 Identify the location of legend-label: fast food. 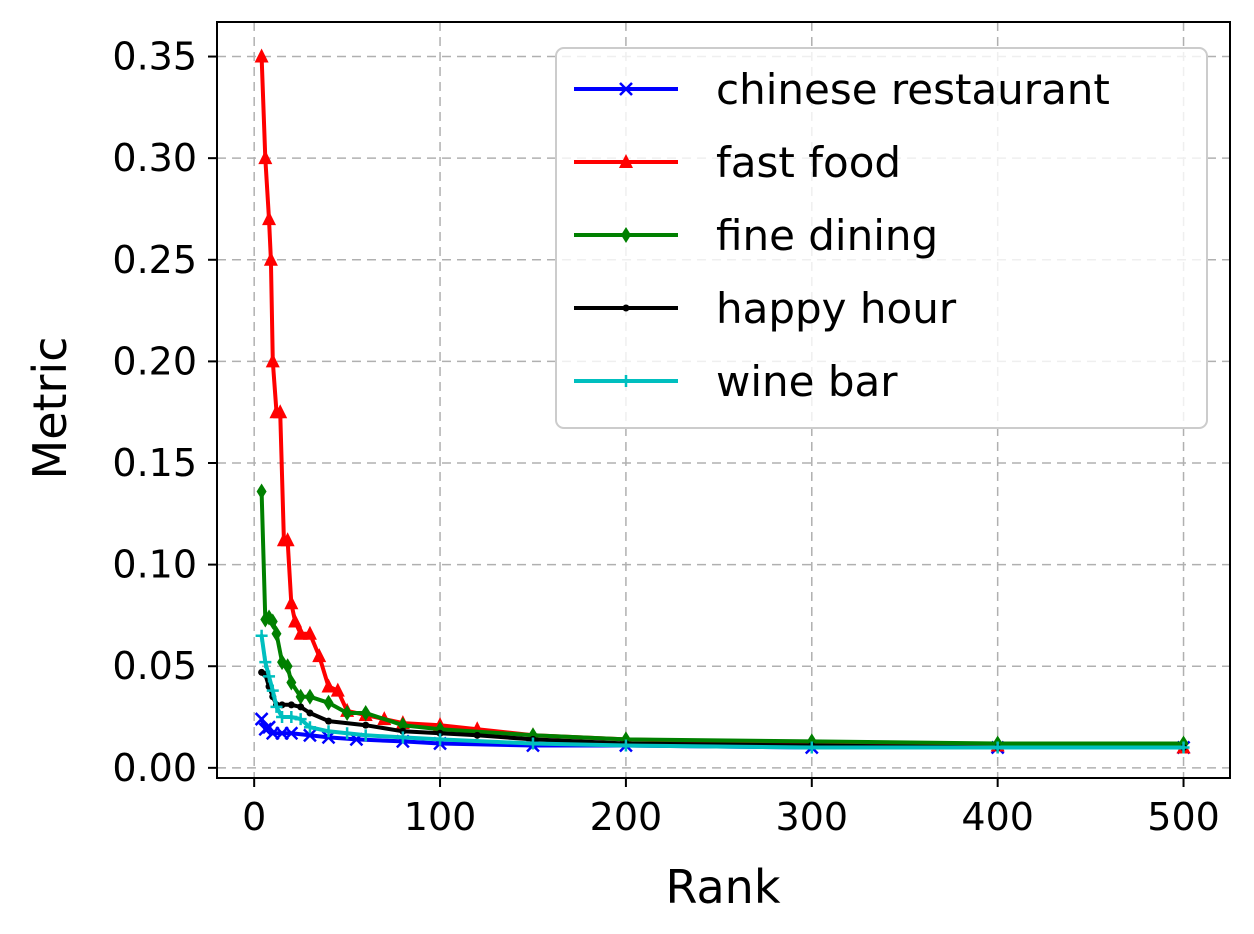
(808, 162).